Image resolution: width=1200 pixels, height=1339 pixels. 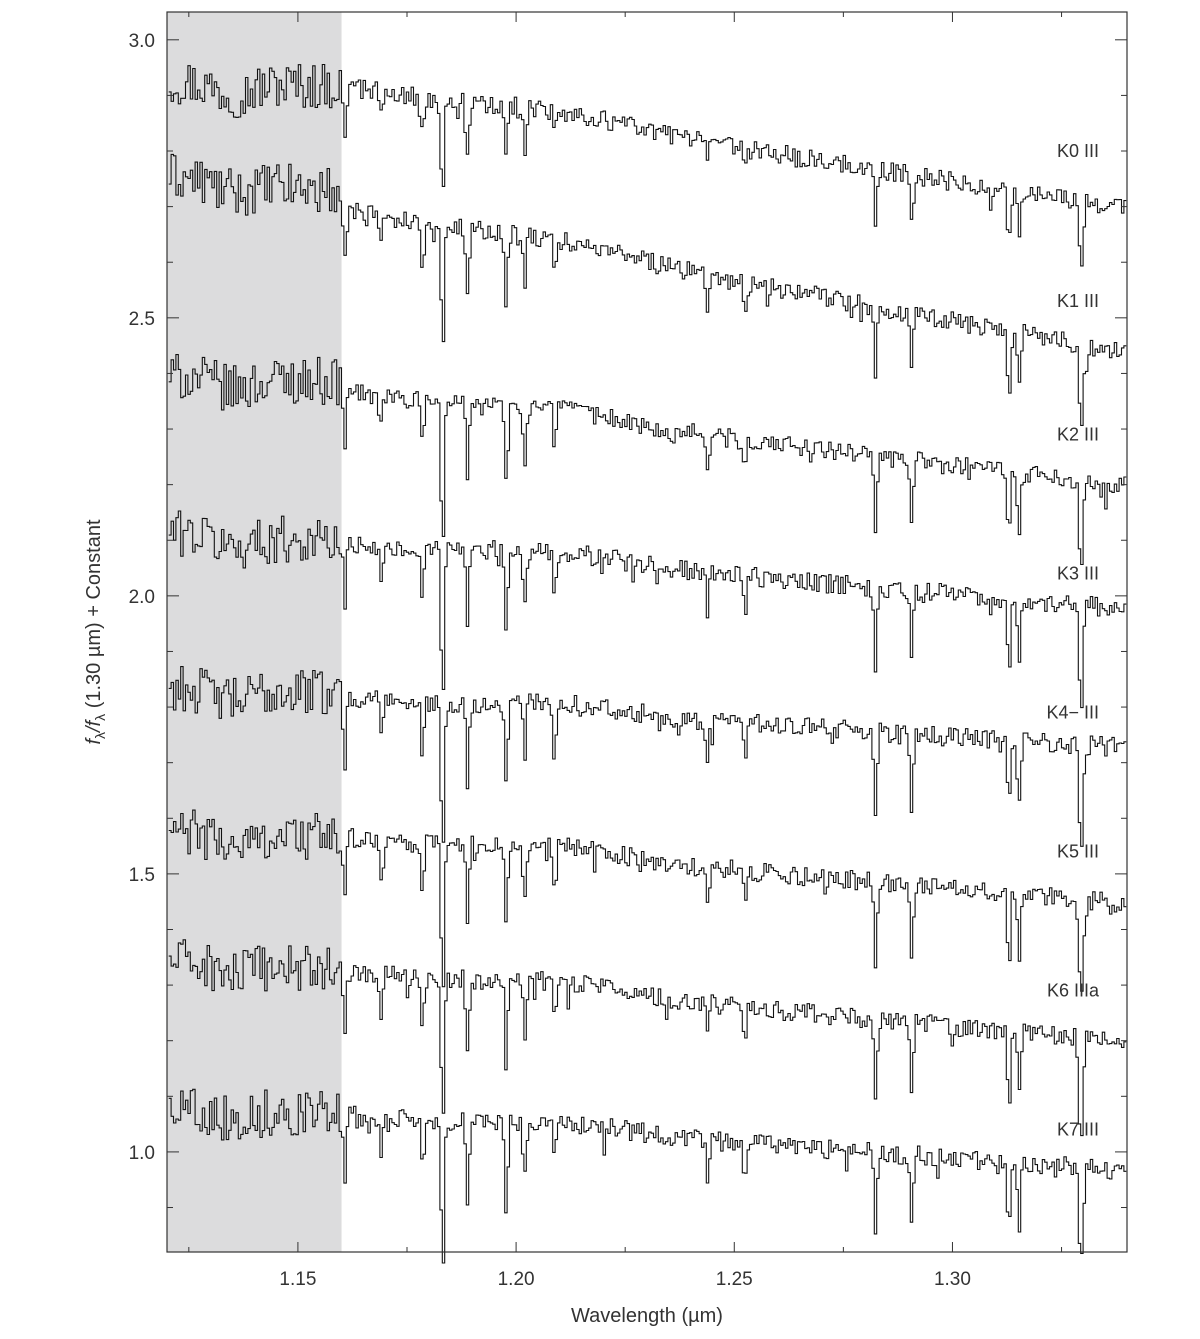 What do you see at coordinates (1078, 1130) in the screenshot?
I see `series-label: K7 III` at bounding box center [1078, 1130].